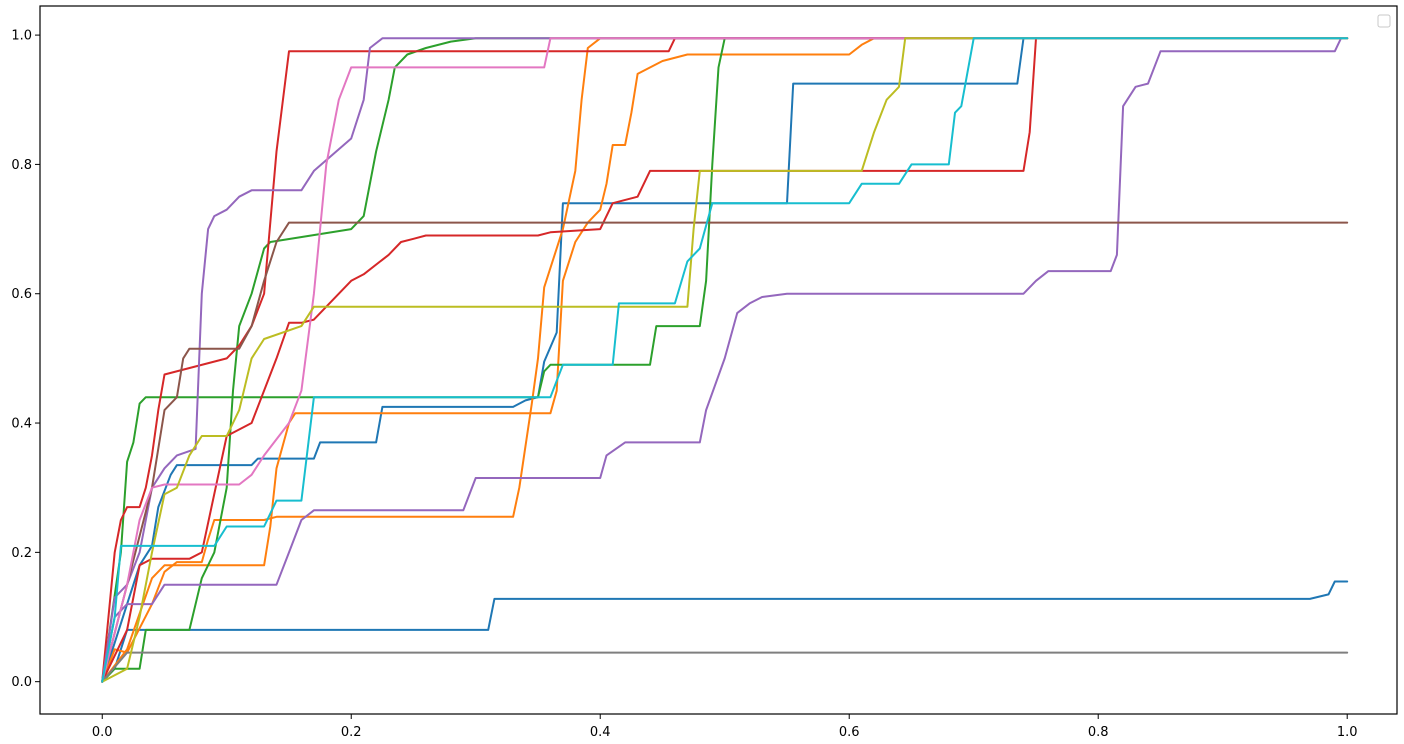 The height and width of the screenshot is (744, 1404). What do you see at coordinates (849, 732) in the screenshot?
I see `x-tick-label: 0.6` at bounding box center [849, 732].